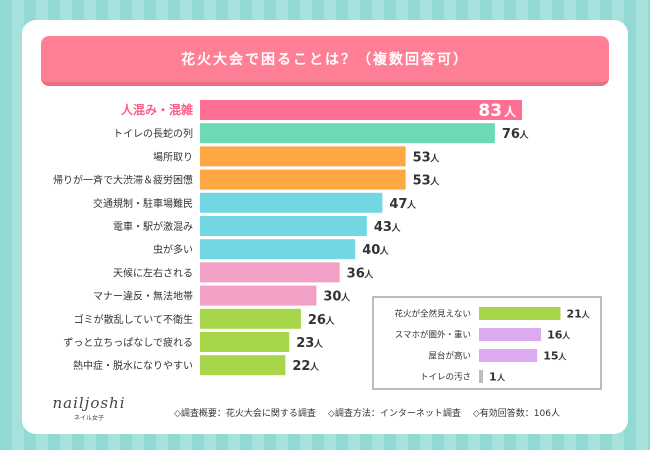 The width and height of the screenshot is (650, 450). I want to click on footer-responses: ◇有効回答数：106人, so click(516, 414).